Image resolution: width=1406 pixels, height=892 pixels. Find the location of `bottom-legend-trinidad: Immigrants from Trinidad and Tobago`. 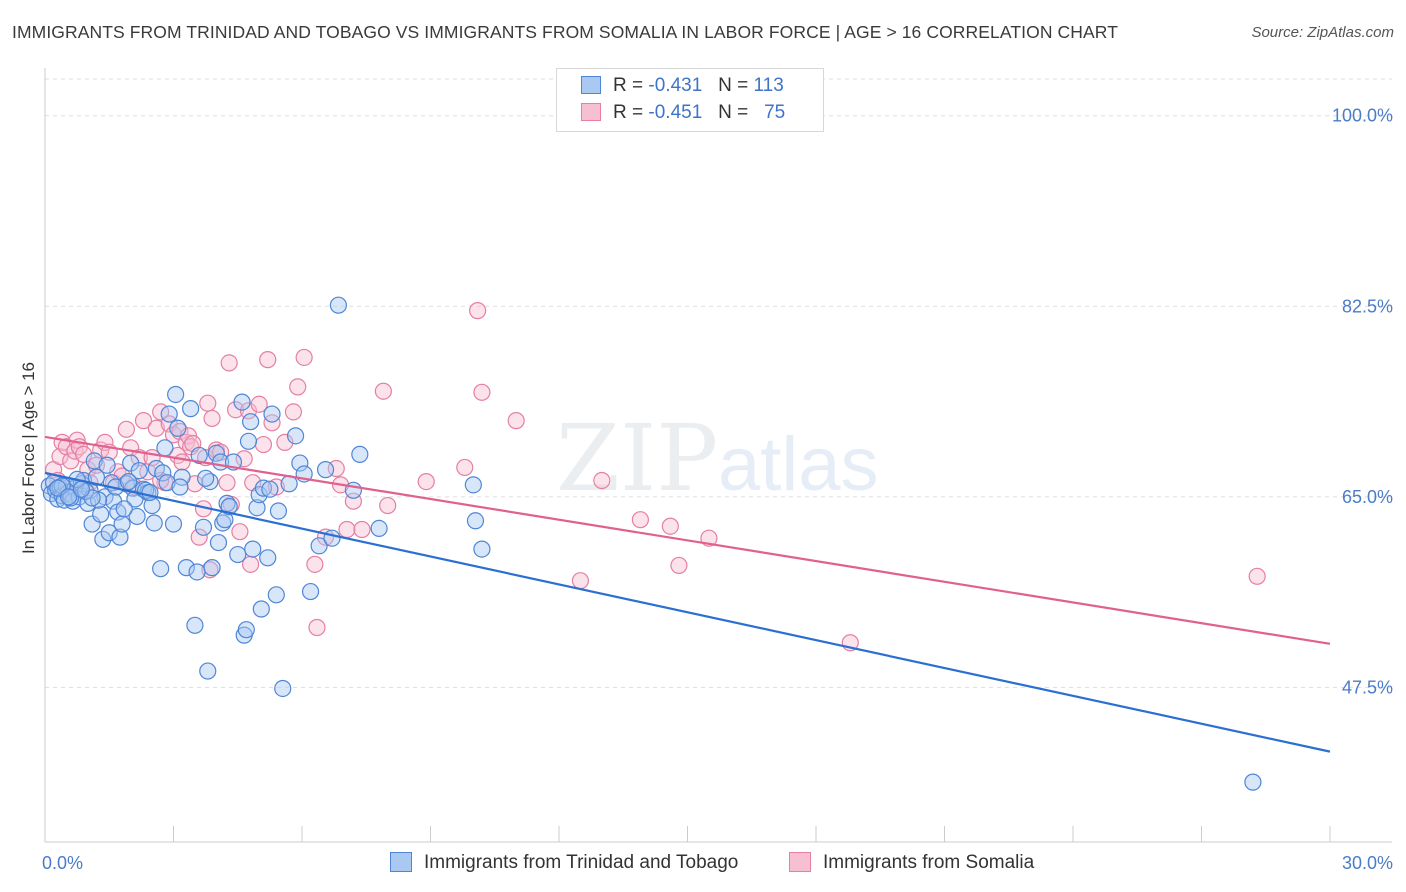

bottom-legend-trinidad: Immigrants from Trinidad and Tobago is located at coordinates (564, 863).